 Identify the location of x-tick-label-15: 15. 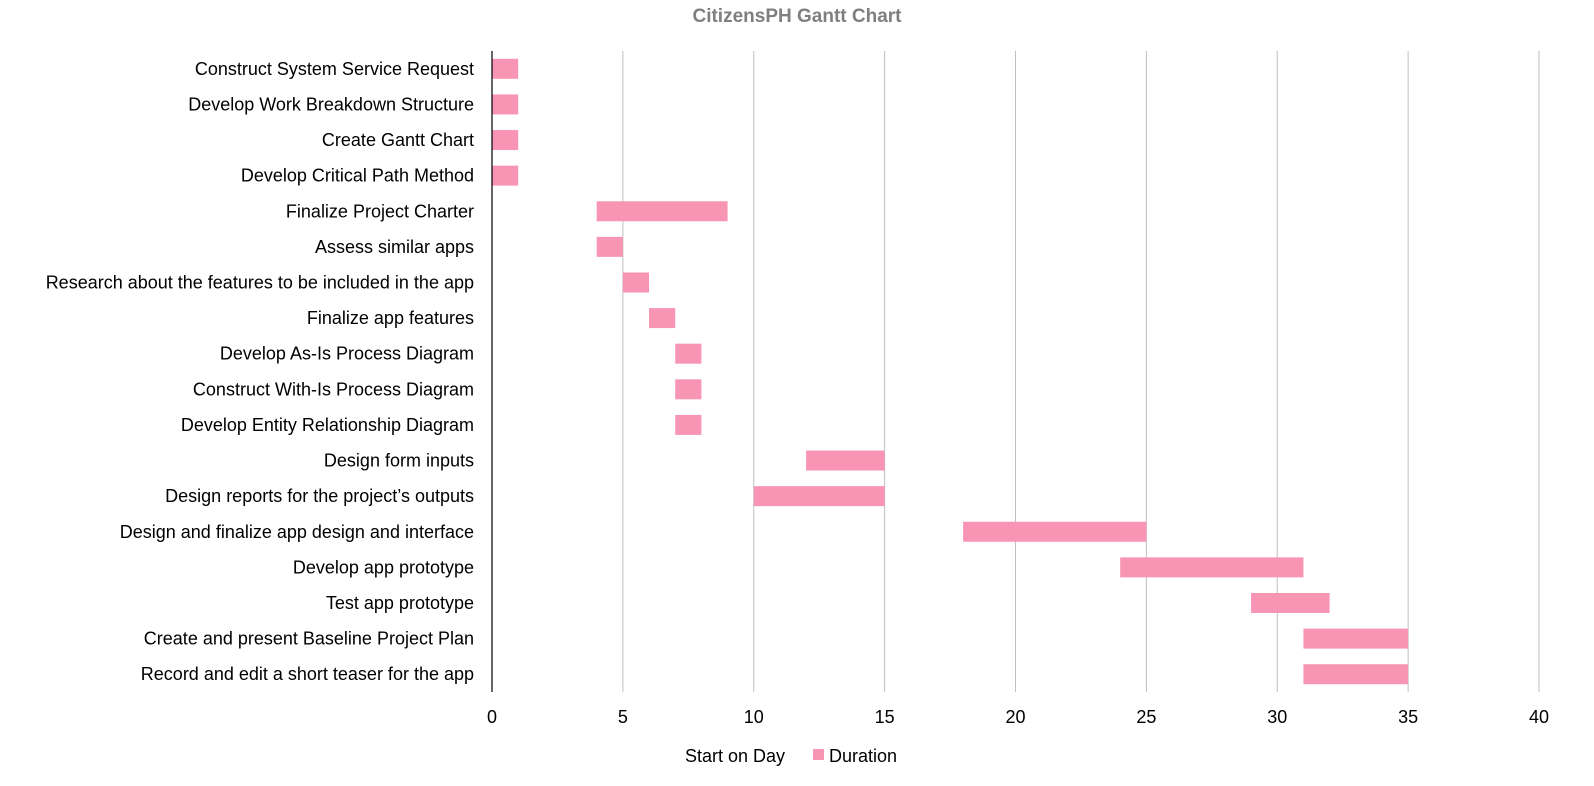
(885, 717).